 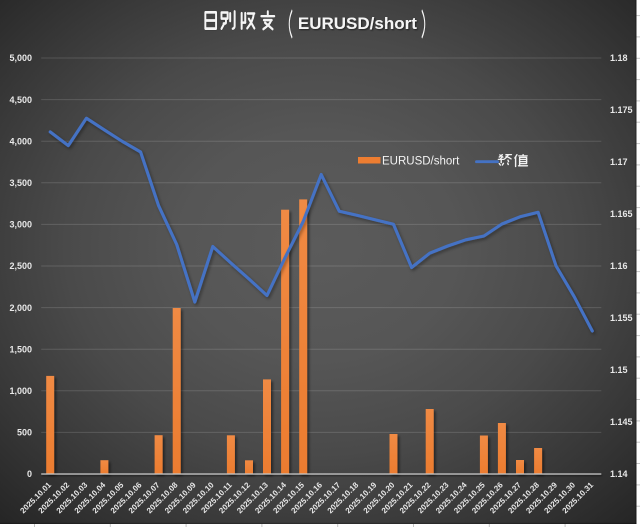 What do you see at coordinates (621, 110) in the screenshot?
I see `svg-text: 1.175` at bounding box center [621, 110].